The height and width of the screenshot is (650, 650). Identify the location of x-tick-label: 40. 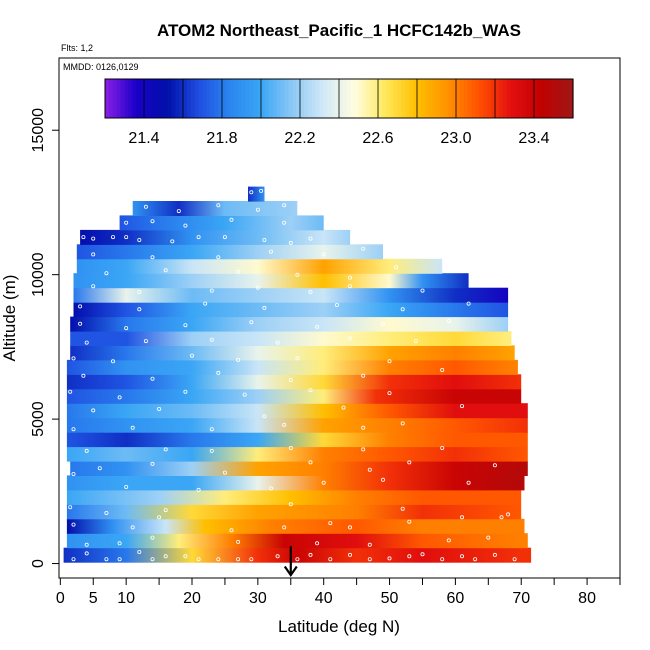
(324, 598).